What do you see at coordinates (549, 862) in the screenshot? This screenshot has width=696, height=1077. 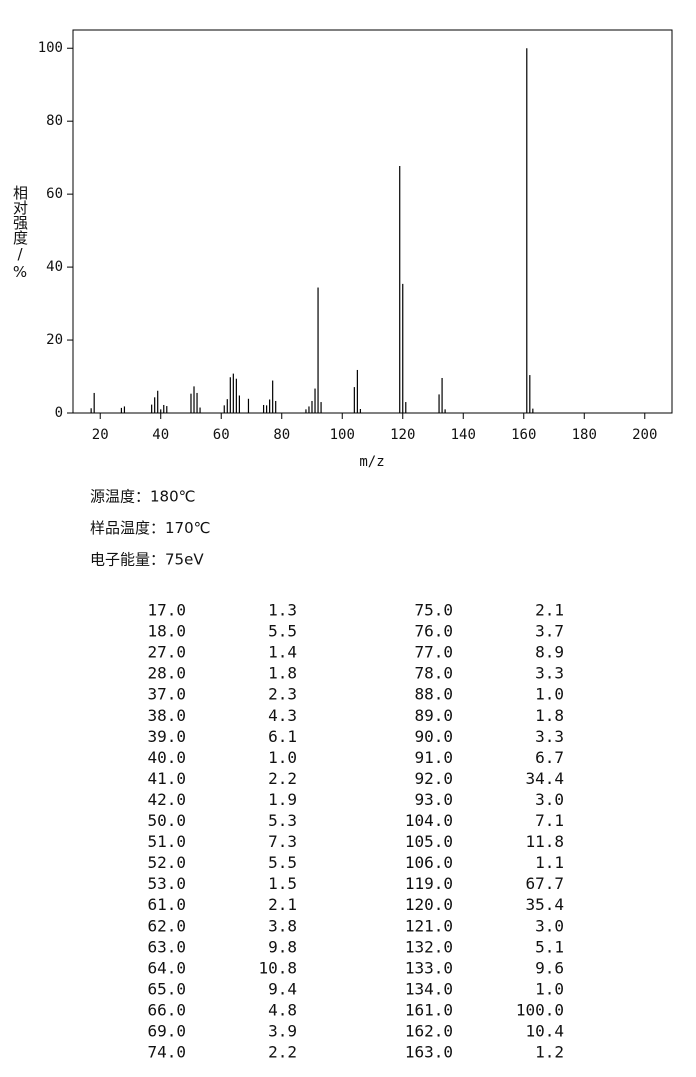 I see `table-cell: 1.1` at bounding box center [549, 862].